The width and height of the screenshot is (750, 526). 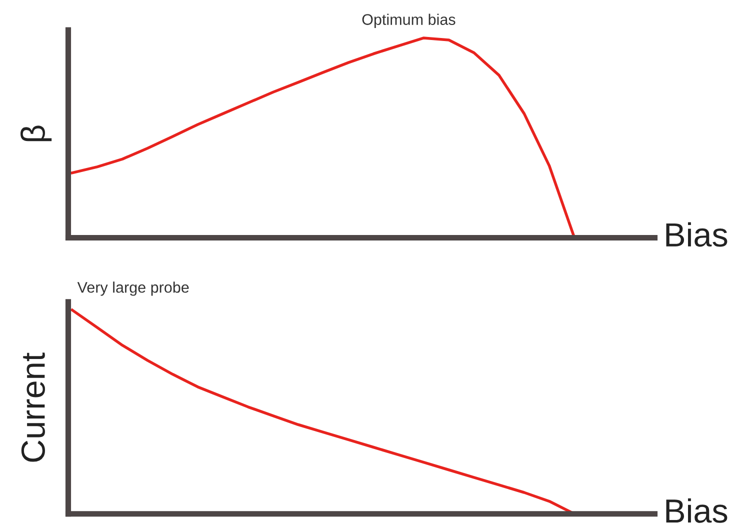 What do you see at coordinates (409, 21) in the screenshot?
I see `text: Optimum bias` at bounding box center [409, 21].